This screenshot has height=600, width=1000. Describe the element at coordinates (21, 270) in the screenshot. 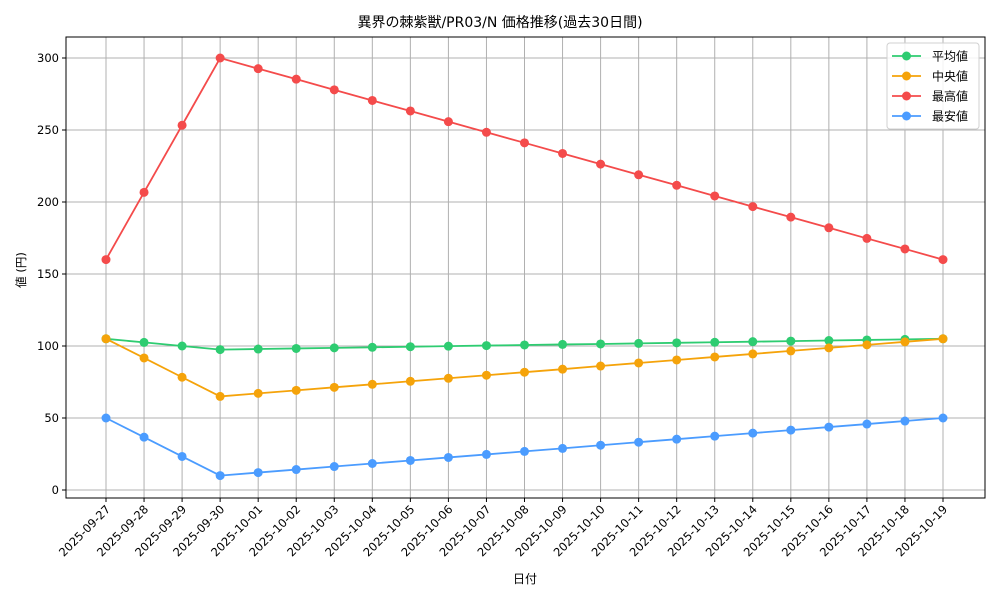

I see `y-axis-label: 値 (円)` at that location.